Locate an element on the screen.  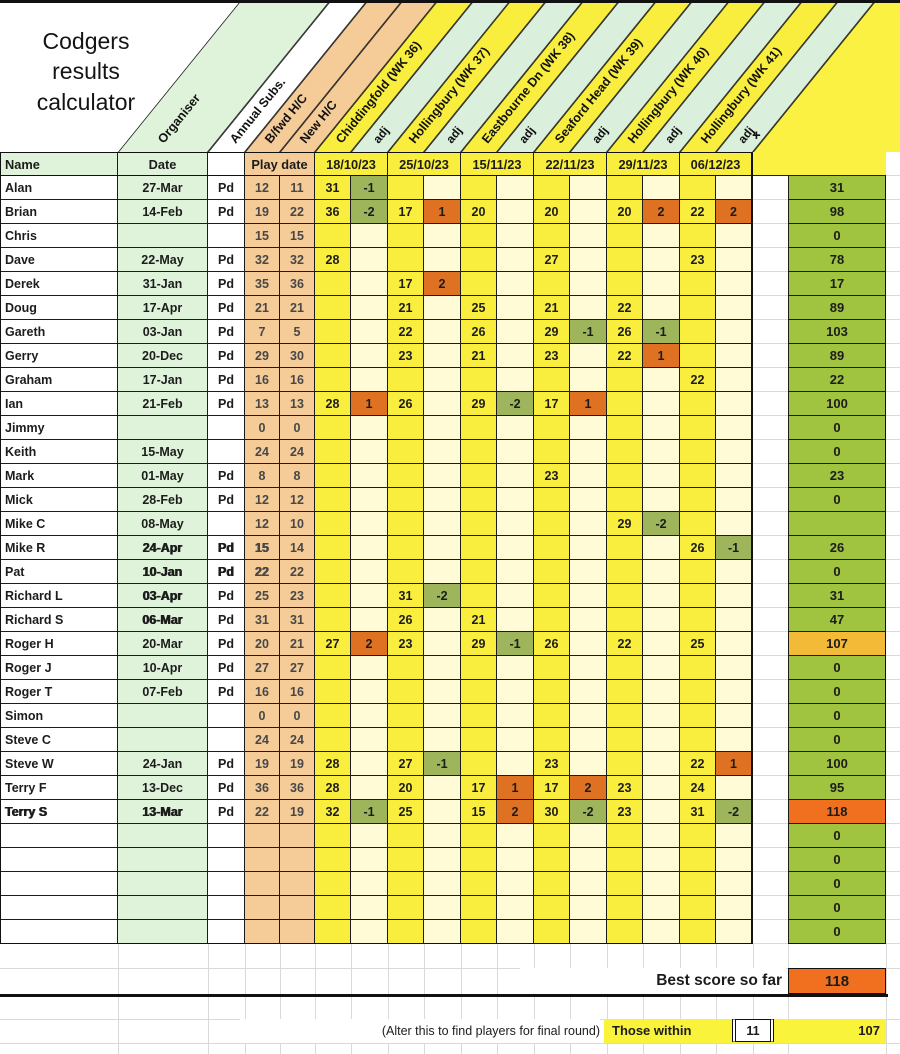
cell-date: 03-Apr is located at coordinates (163, 596).